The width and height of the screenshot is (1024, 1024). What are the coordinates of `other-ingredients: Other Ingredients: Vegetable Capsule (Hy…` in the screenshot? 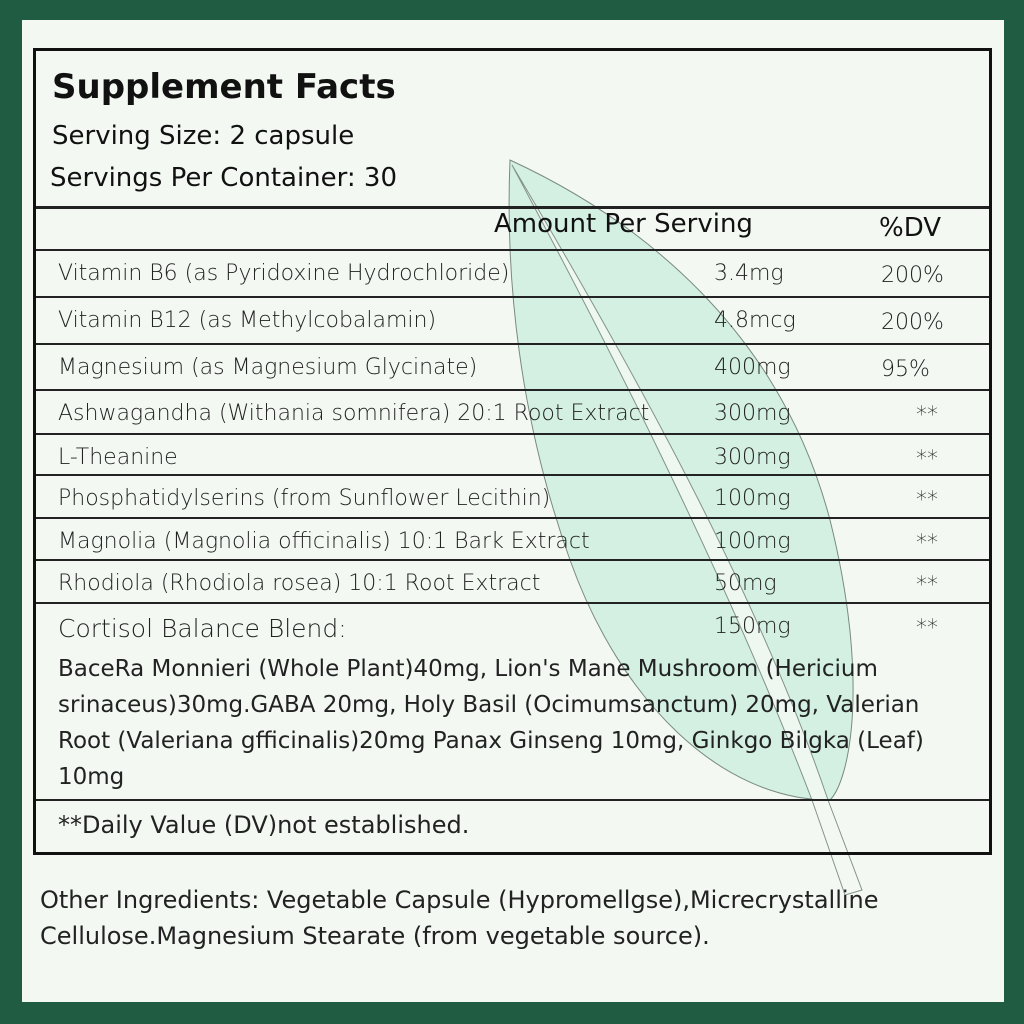 It's located at (459, 918).